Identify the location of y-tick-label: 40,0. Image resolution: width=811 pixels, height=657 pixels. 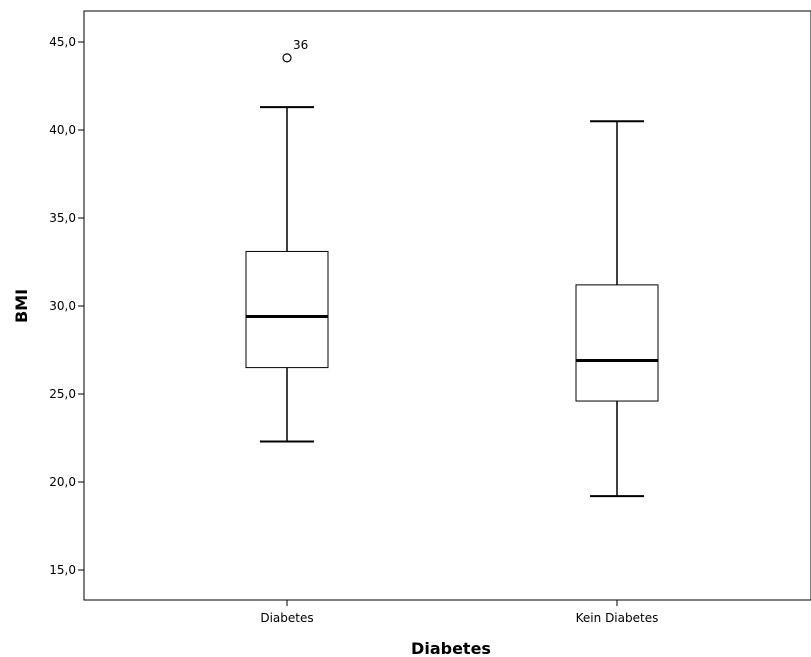
(62, 130).